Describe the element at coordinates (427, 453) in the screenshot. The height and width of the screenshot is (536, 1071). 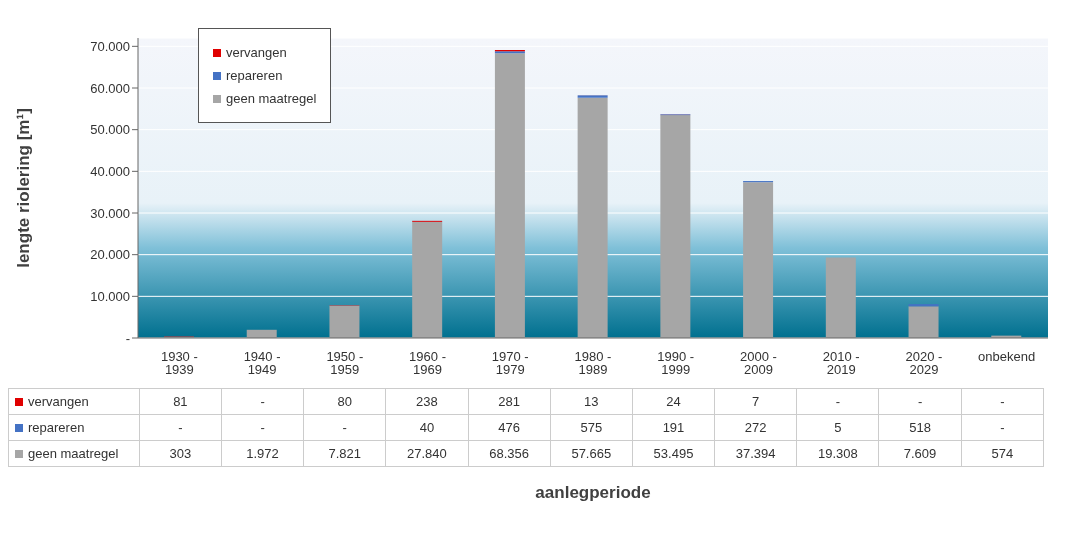
I see `data-label: 27.840` at that location.